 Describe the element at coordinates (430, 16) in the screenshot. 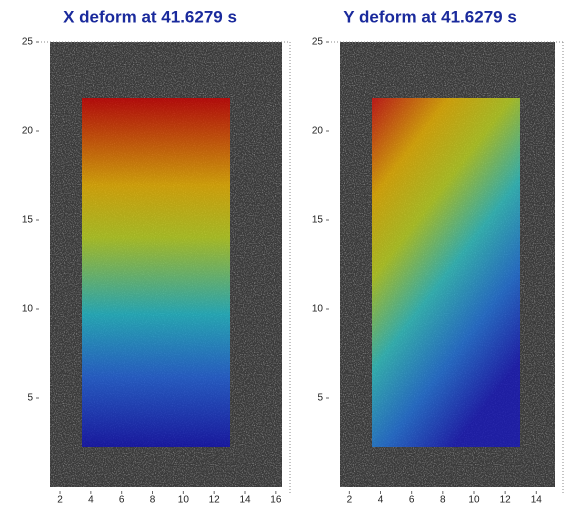

I see `chart-title: Y deform at 41.6279 s` at that location.